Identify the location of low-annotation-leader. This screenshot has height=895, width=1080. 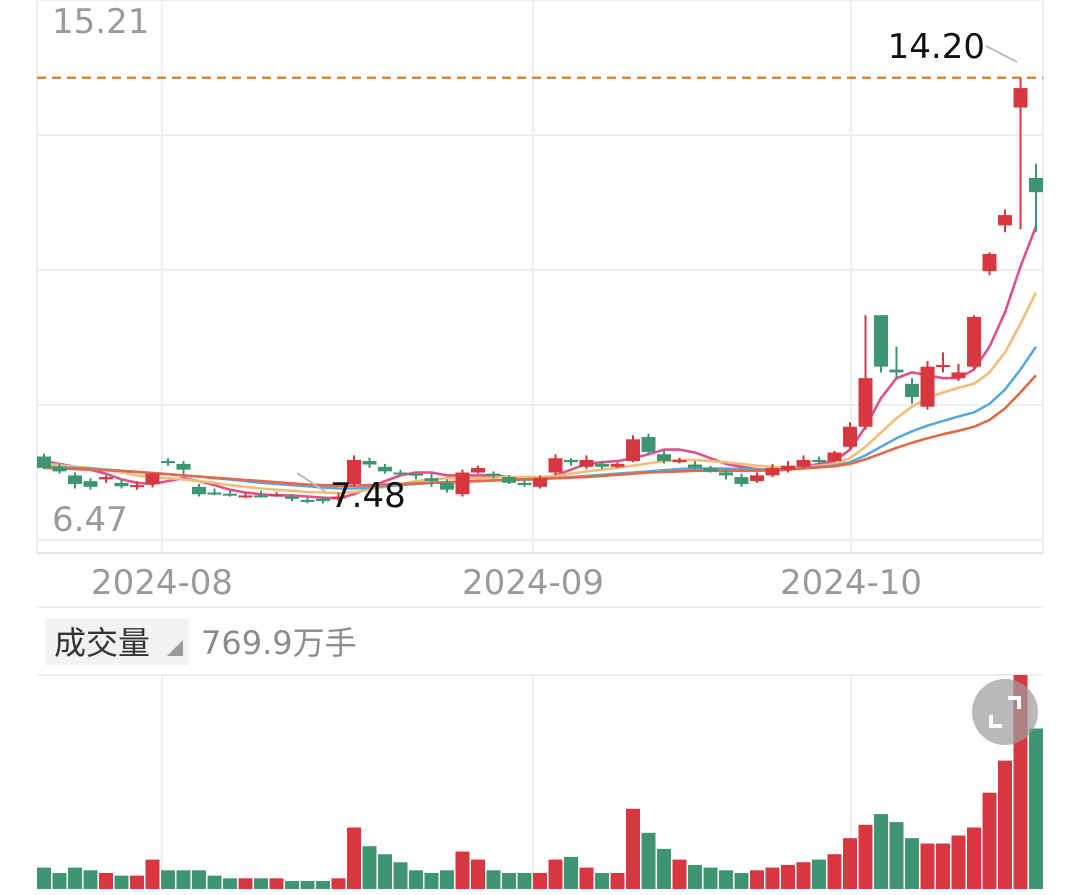
(311, 482).